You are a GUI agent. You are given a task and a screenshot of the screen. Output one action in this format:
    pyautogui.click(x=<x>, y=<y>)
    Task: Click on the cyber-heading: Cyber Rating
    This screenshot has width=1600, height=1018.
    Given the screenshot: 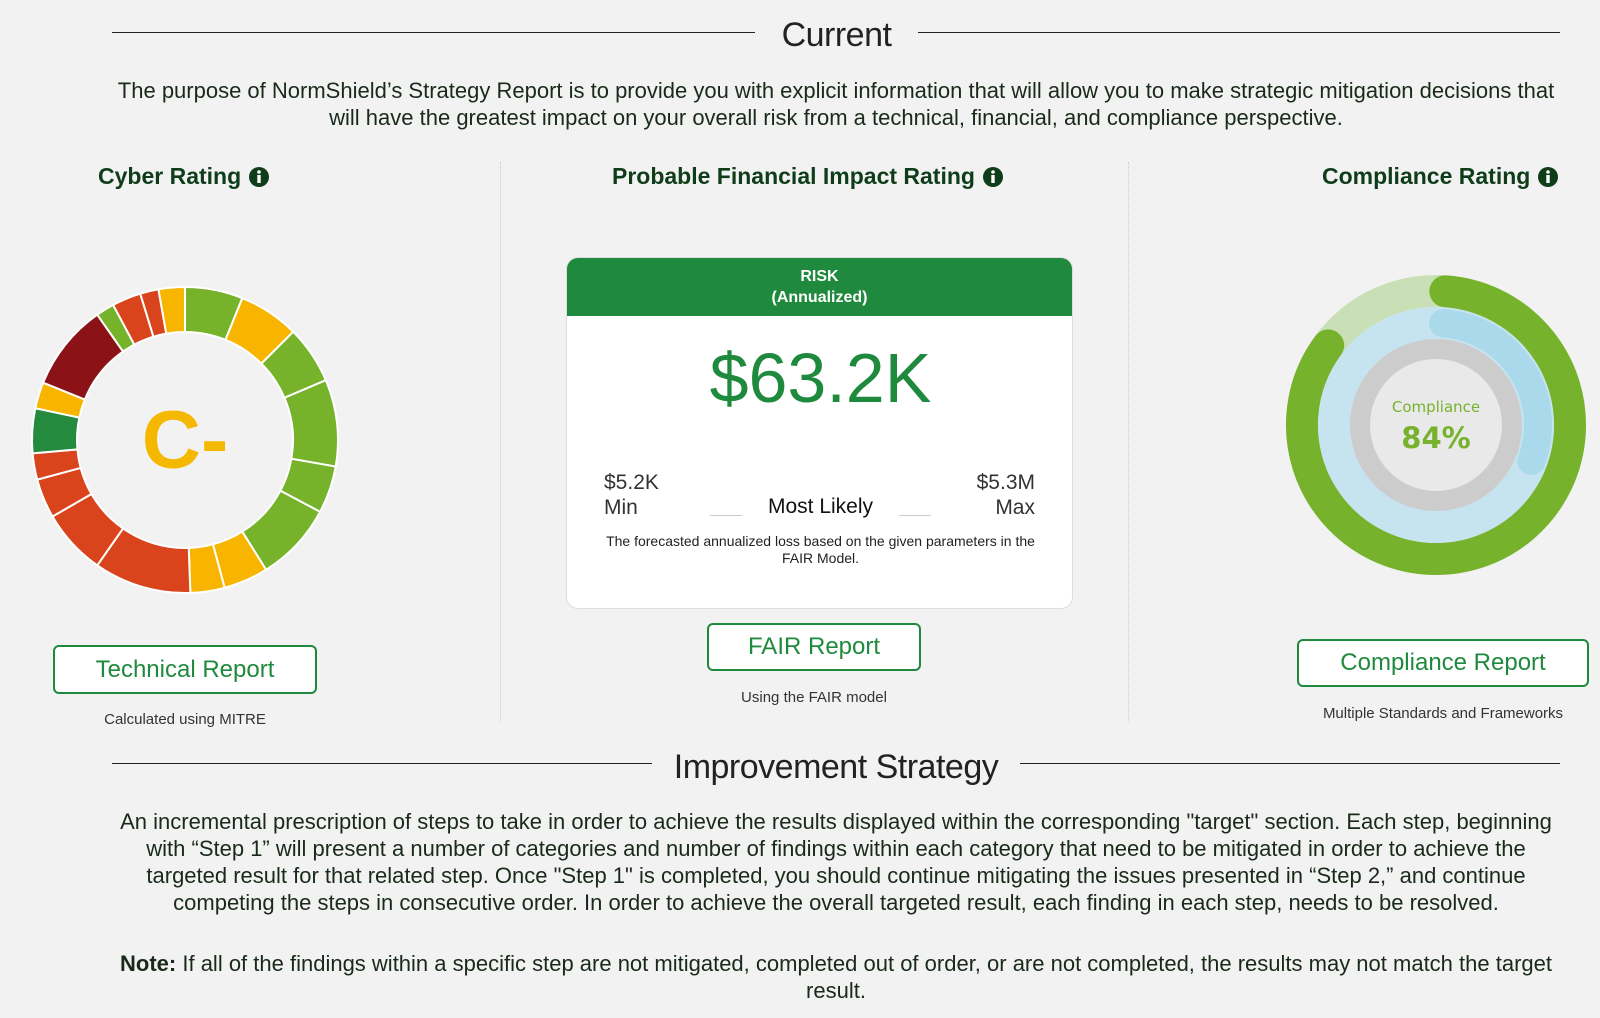 What is the action you would take?
    pyautogui.click(x=184, y=176)
    